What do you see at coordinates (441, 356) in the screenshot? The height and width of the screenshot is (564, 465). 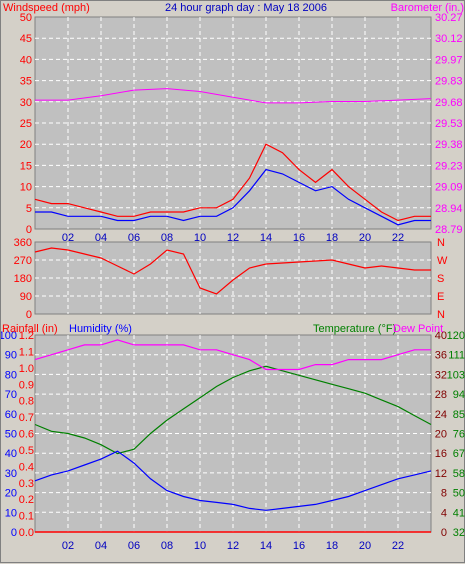 I see `dewpoint-y-tick: 36` at bounding box center [441, 356].